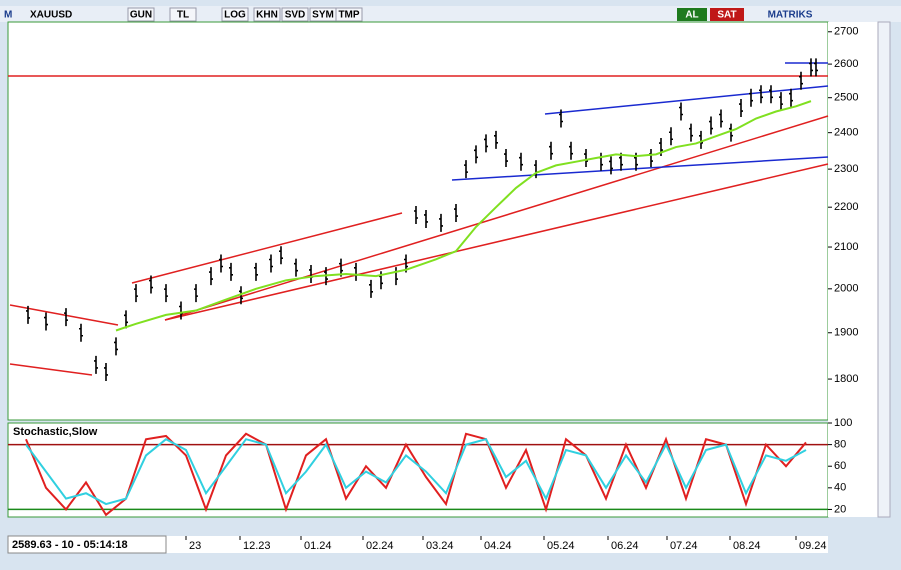  I want to click on toolbar-label: SVD, so click(295, 15).